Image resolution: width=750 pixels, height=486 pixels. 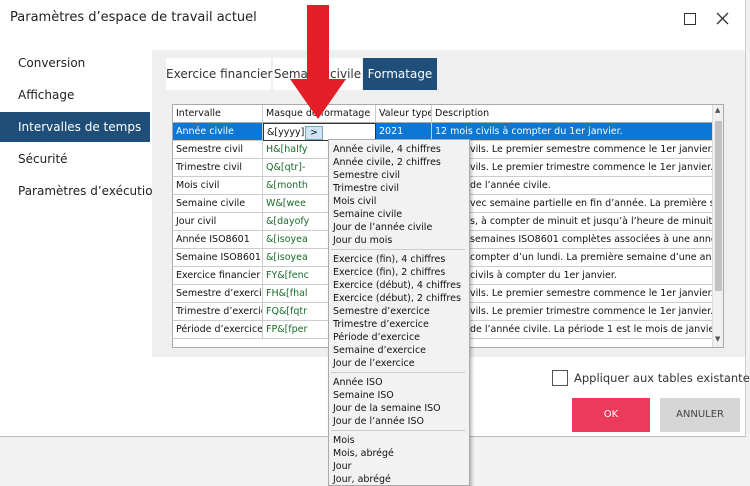 I want to click on menu-item: Mois, so click(x=344, y=440).